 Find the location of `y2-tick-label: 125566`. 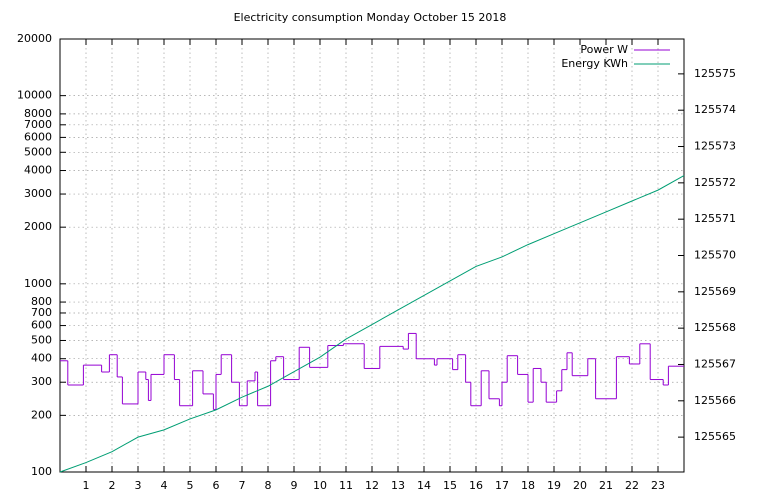

y2-tick-label: 125566 is located at coordinates (715, 400).